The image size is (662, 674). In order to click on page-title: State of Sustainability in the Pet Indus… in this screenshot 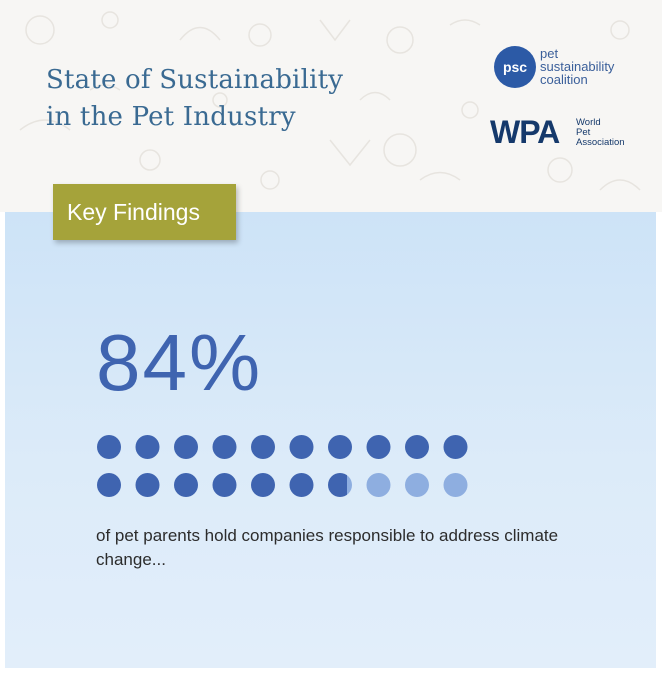, I will do `click(194, 99)`.